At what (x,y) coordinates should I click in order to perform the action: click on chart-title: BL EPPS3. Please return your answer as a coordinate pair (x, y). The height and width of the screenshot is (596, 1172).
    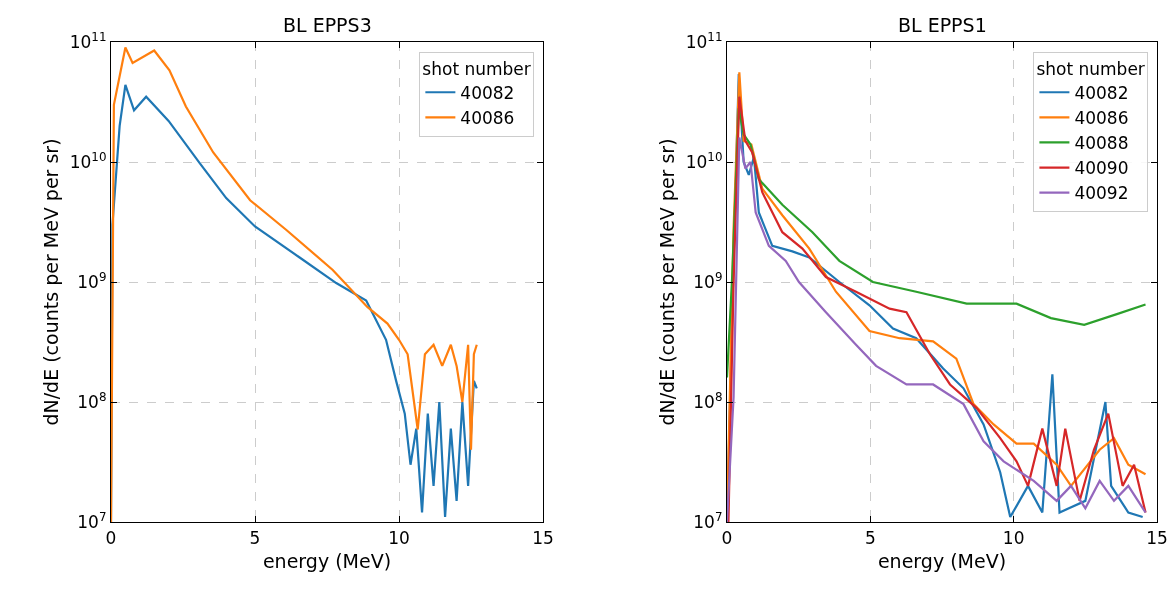
    Looking at the image, I should click on (327, 25).